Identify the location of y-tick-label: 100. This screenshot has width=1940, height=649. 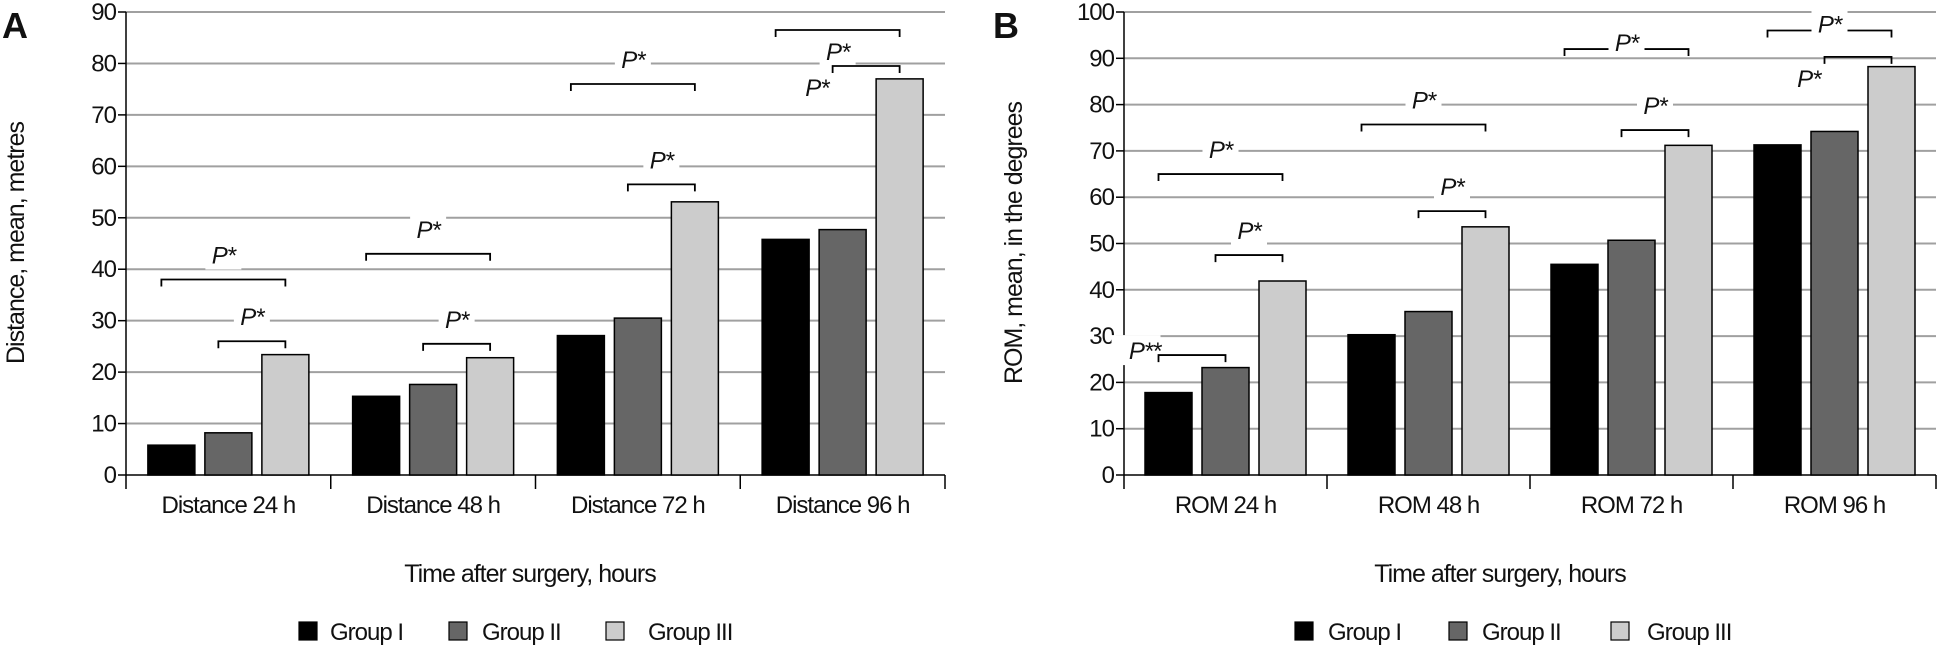
(1096, 13).